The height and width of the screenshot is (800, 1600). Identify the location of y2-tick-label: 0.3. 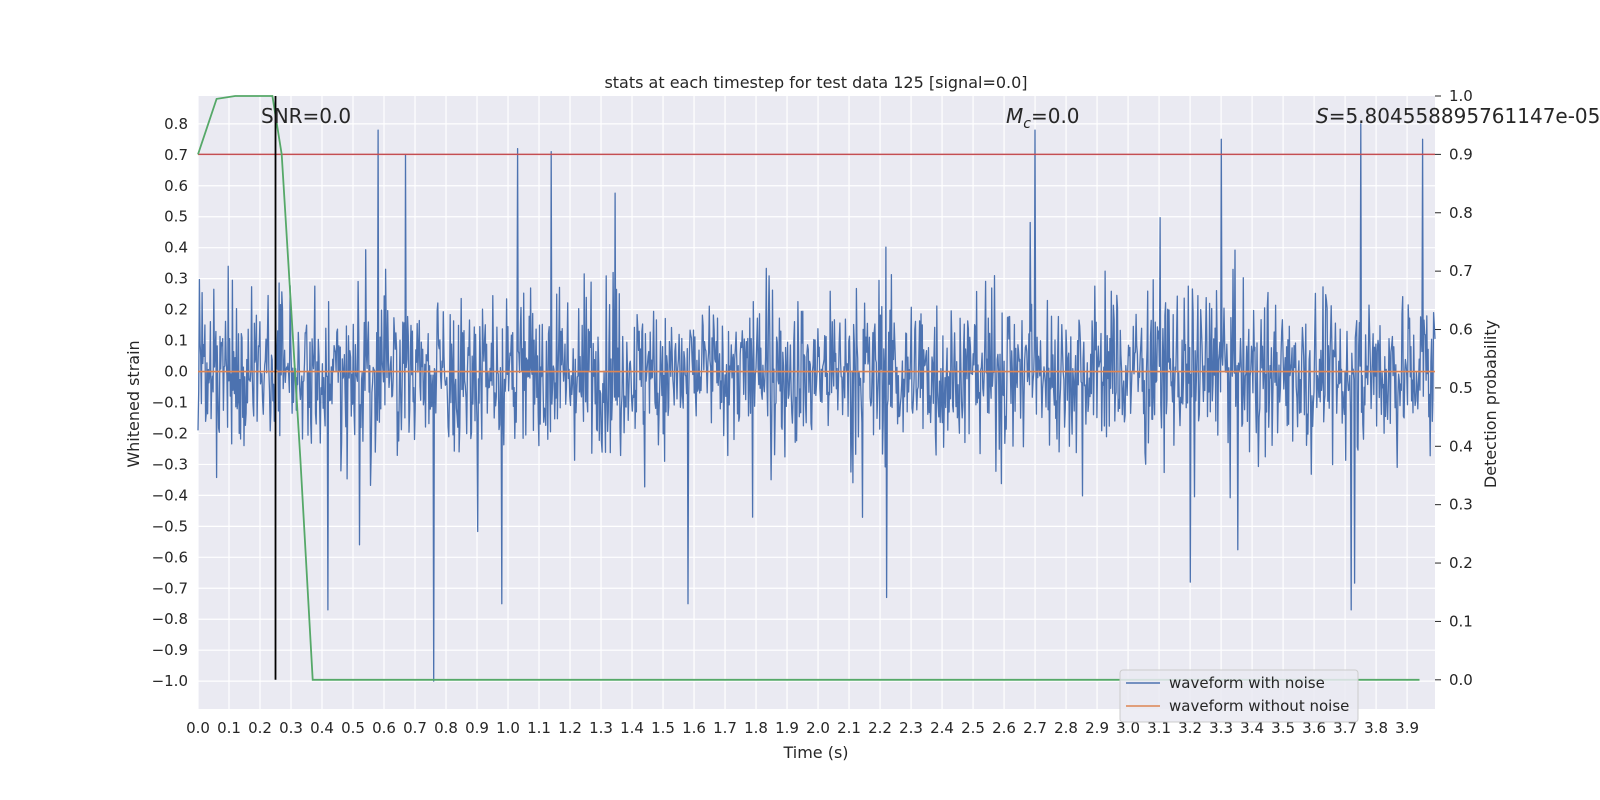
(1461, 505).